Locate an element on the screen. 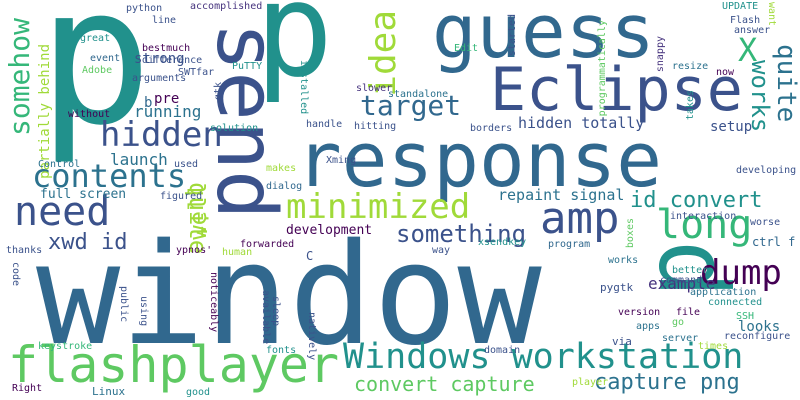 This screenshot has height=400, width=800. word-minimized: minimized is located at coordinates (378, 207).